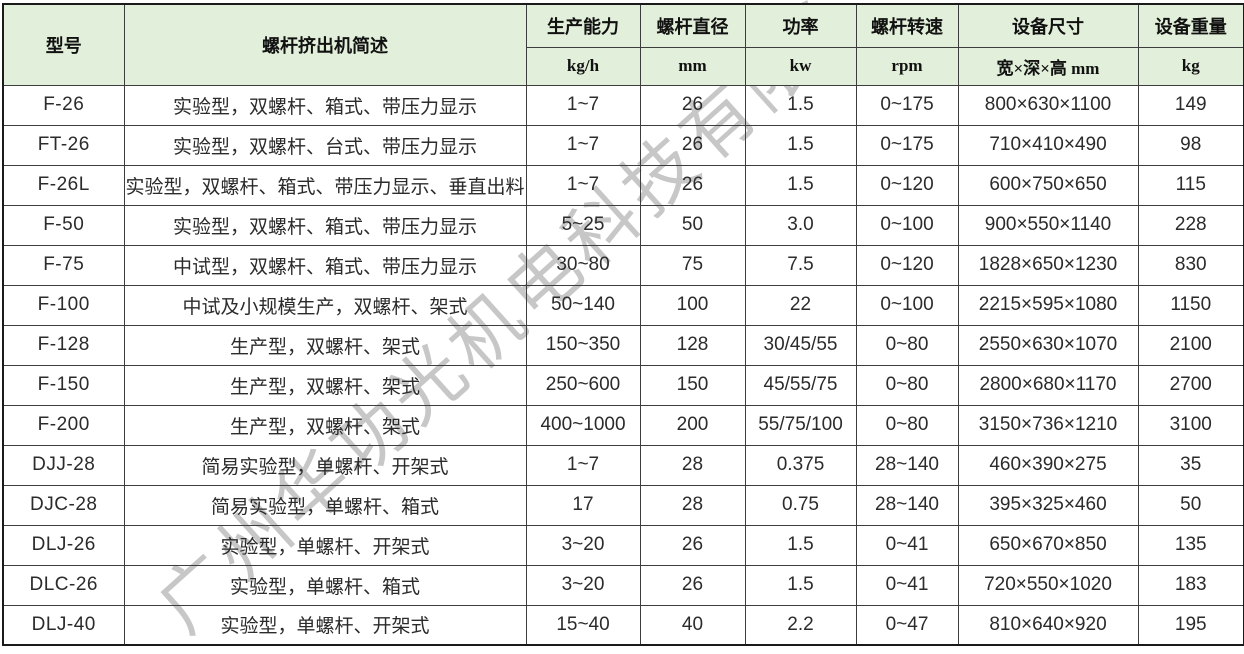  Describe the element at coordinates (325, 185) in the screenshot. I see `cell-desc: 实验型，双螺杆、箱式、带压力显示、垂直出料` at that location.